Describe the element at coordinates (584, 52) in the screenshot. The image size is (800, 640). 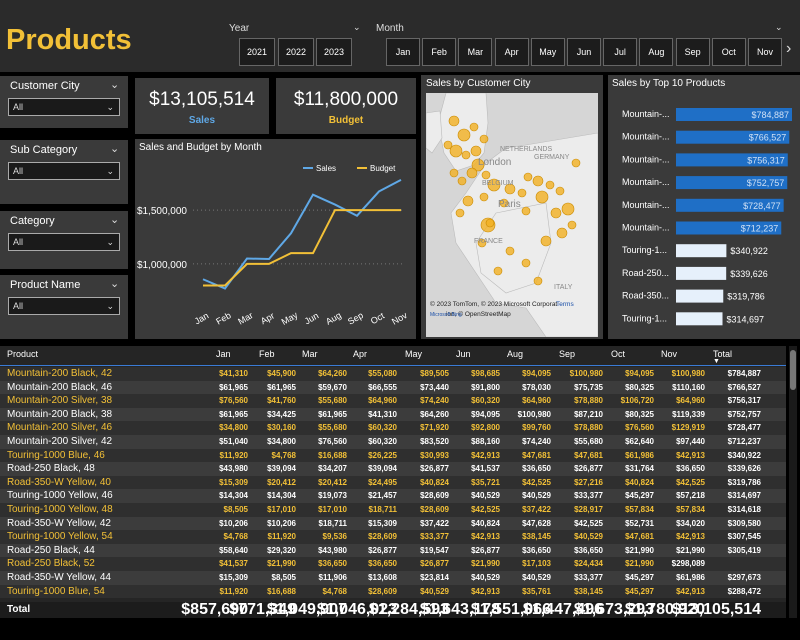
I see `month-button-jun: Jun` at that location.